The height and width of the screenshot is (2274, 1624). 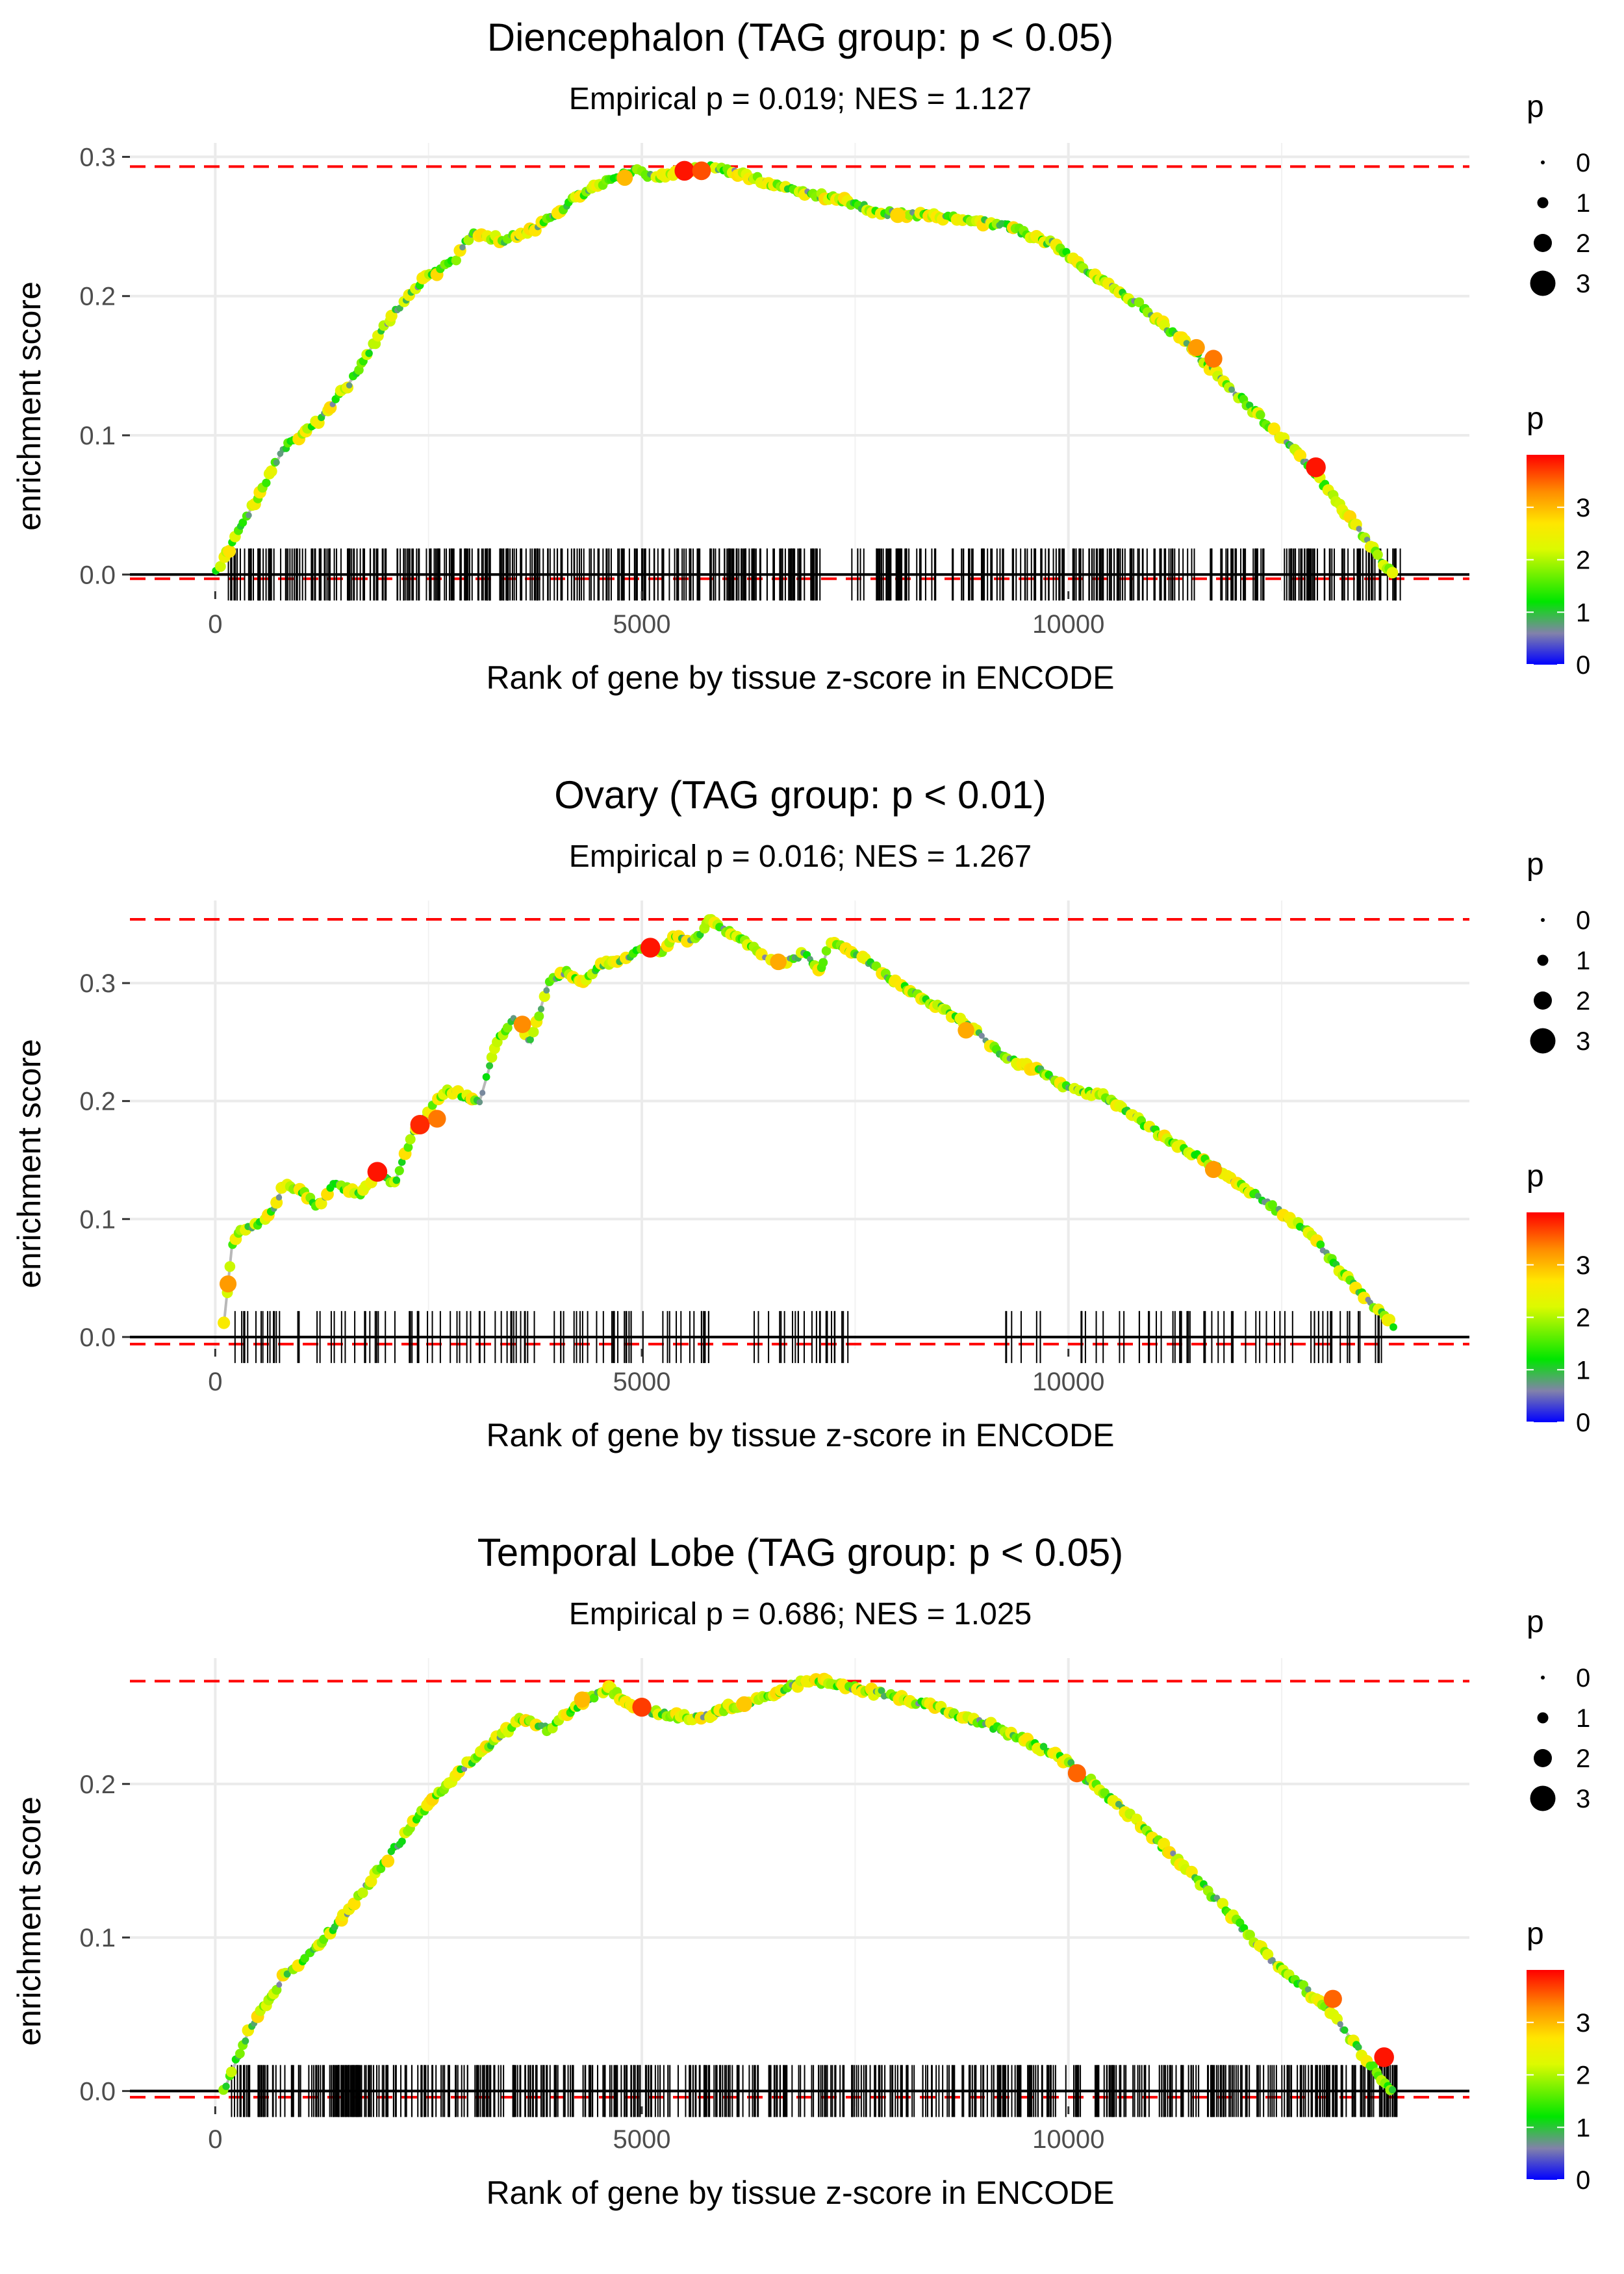 I want to click on chart-subtitle: Empirical p = 0.686; NES = 1.025, so click(x=800, y=1614).